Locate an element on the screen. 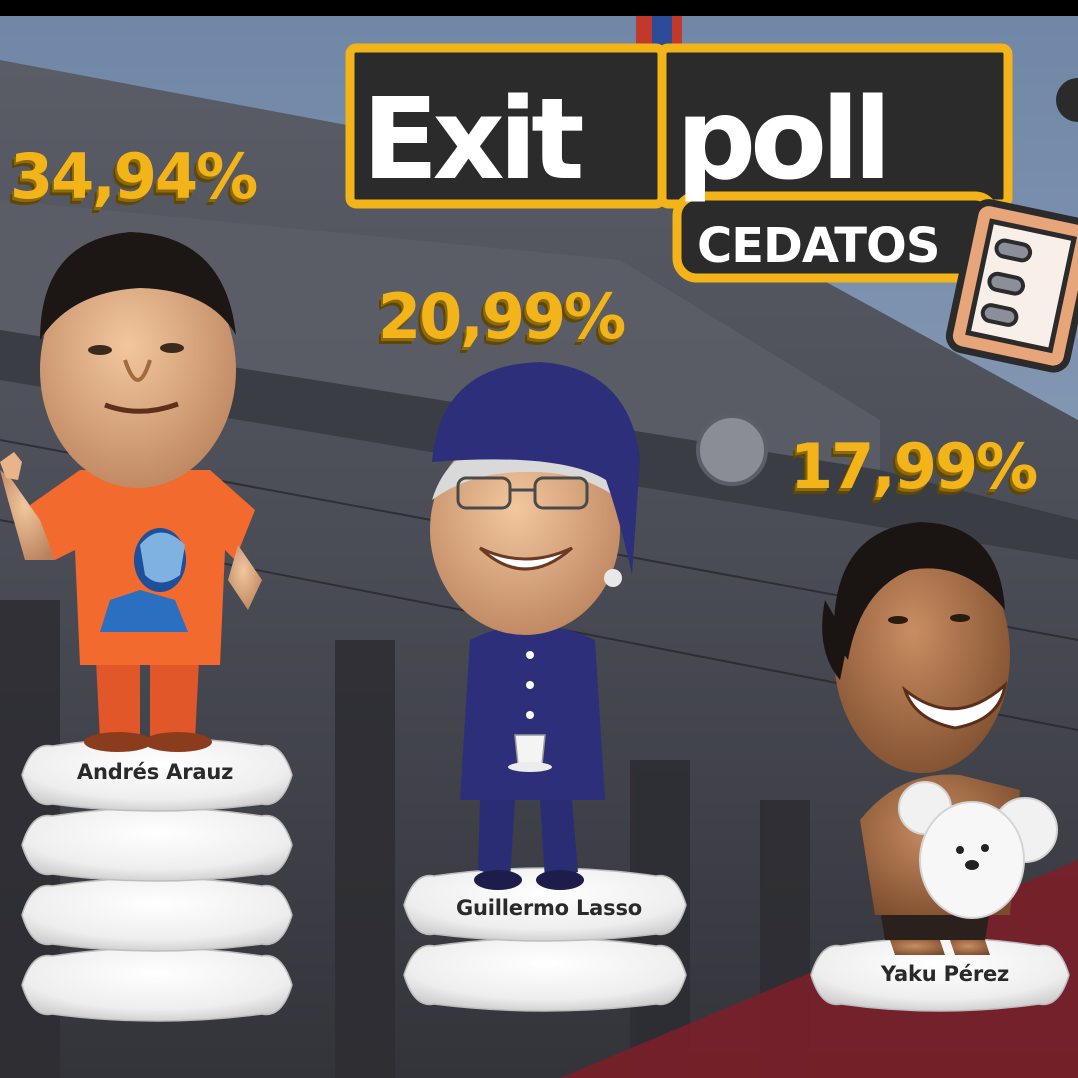 The width and height of the screenshot is (1078, 1078). title-word-exit: Exit is located at coordinates (472, 140).